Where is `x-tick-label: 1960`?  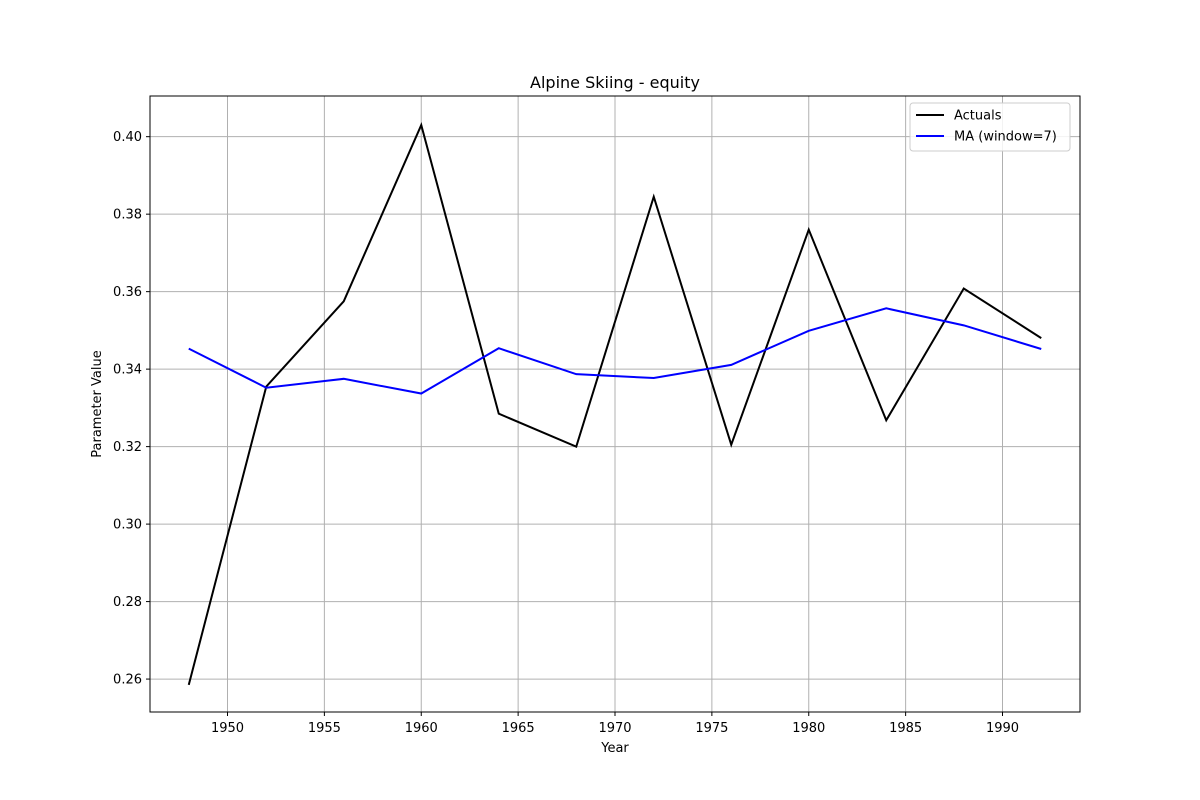 x-tick-label: 1960 is located at coordinates (421, 728).